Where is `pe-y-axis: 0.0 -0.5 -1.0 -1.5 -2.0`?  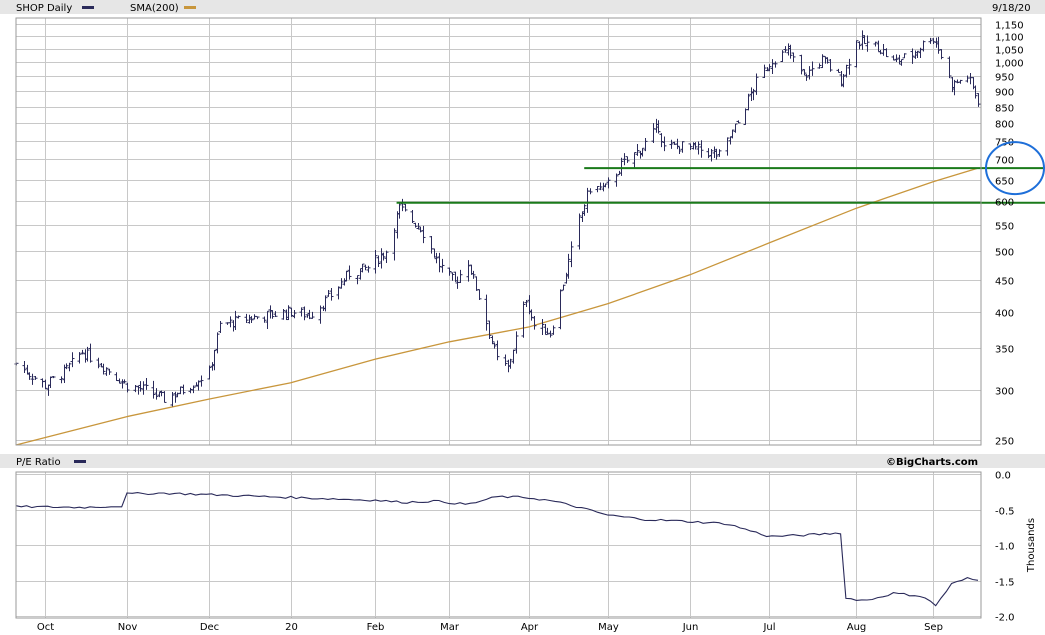
pe-y-axis: 0.0 -0.5 -1.0 -1.5 -2.0 is located at coordinates (1005, 547).